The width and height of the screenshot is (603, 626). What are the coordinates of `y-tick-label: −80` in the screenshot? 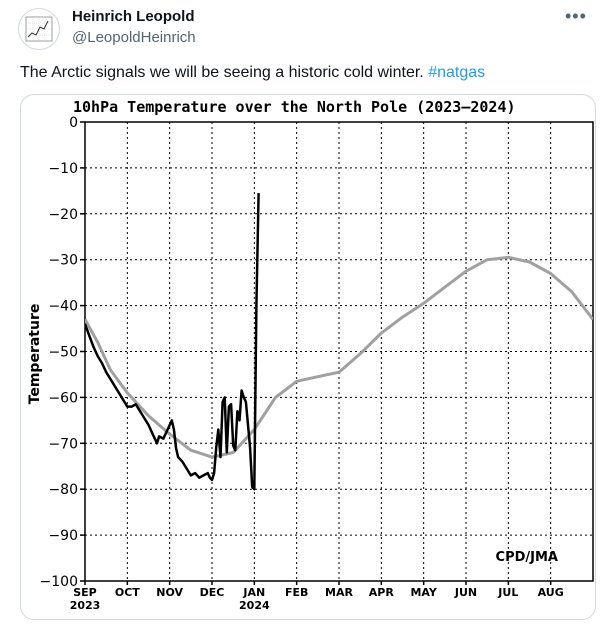 It's located at (63, 490).